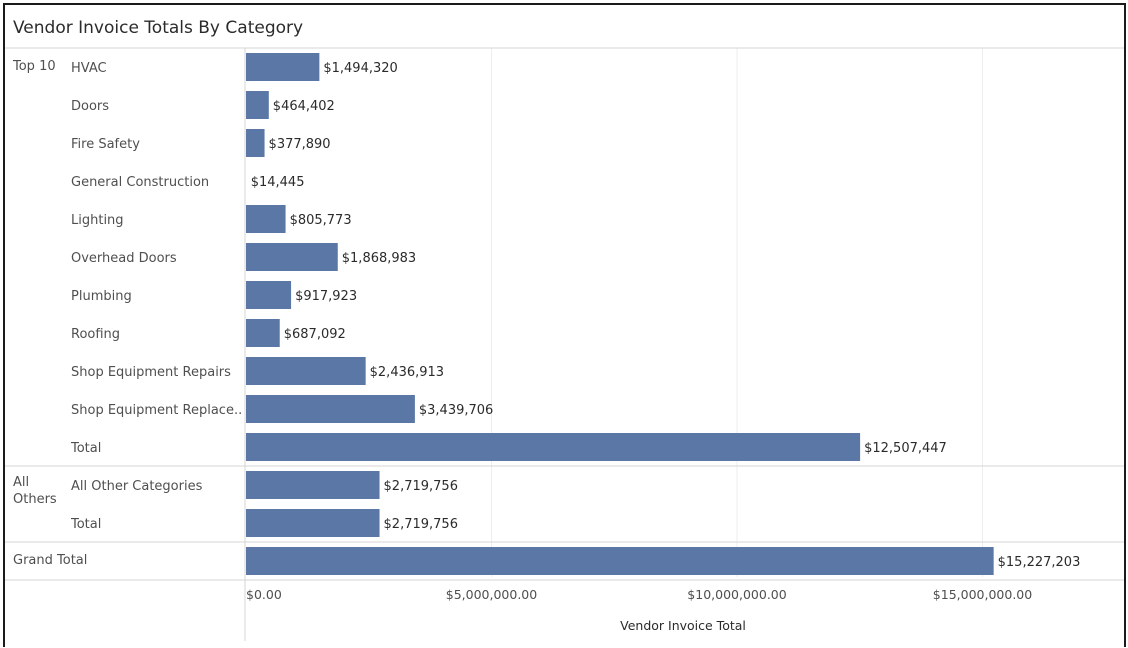  What do you see at coordinates (491, 594) in the screenshot?
I see `x-tick-label: $5,000,000.00` at bounding box center [491, 594].